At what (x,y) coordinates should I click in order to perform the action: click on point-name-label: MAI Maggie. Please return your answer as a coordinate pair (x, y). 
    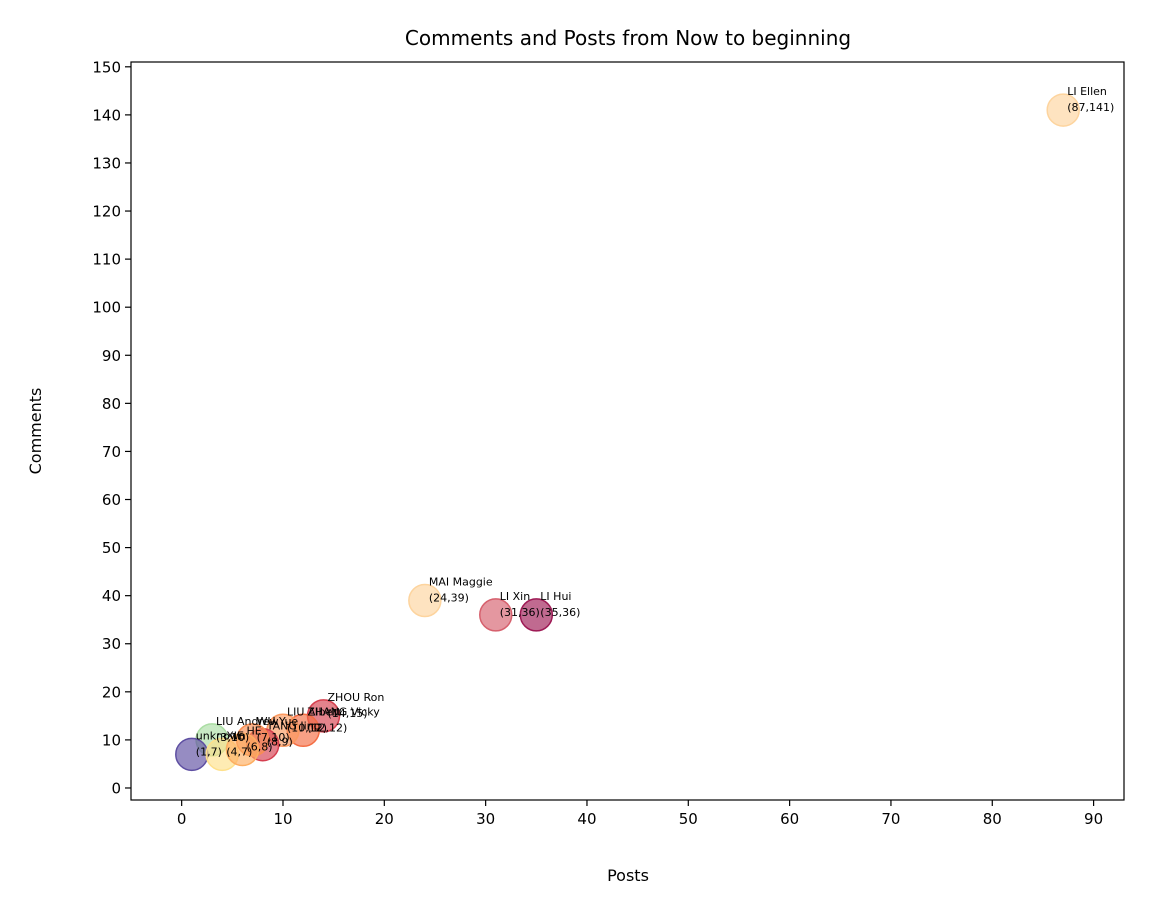
    Looking at the image, I should click on (461, 581).